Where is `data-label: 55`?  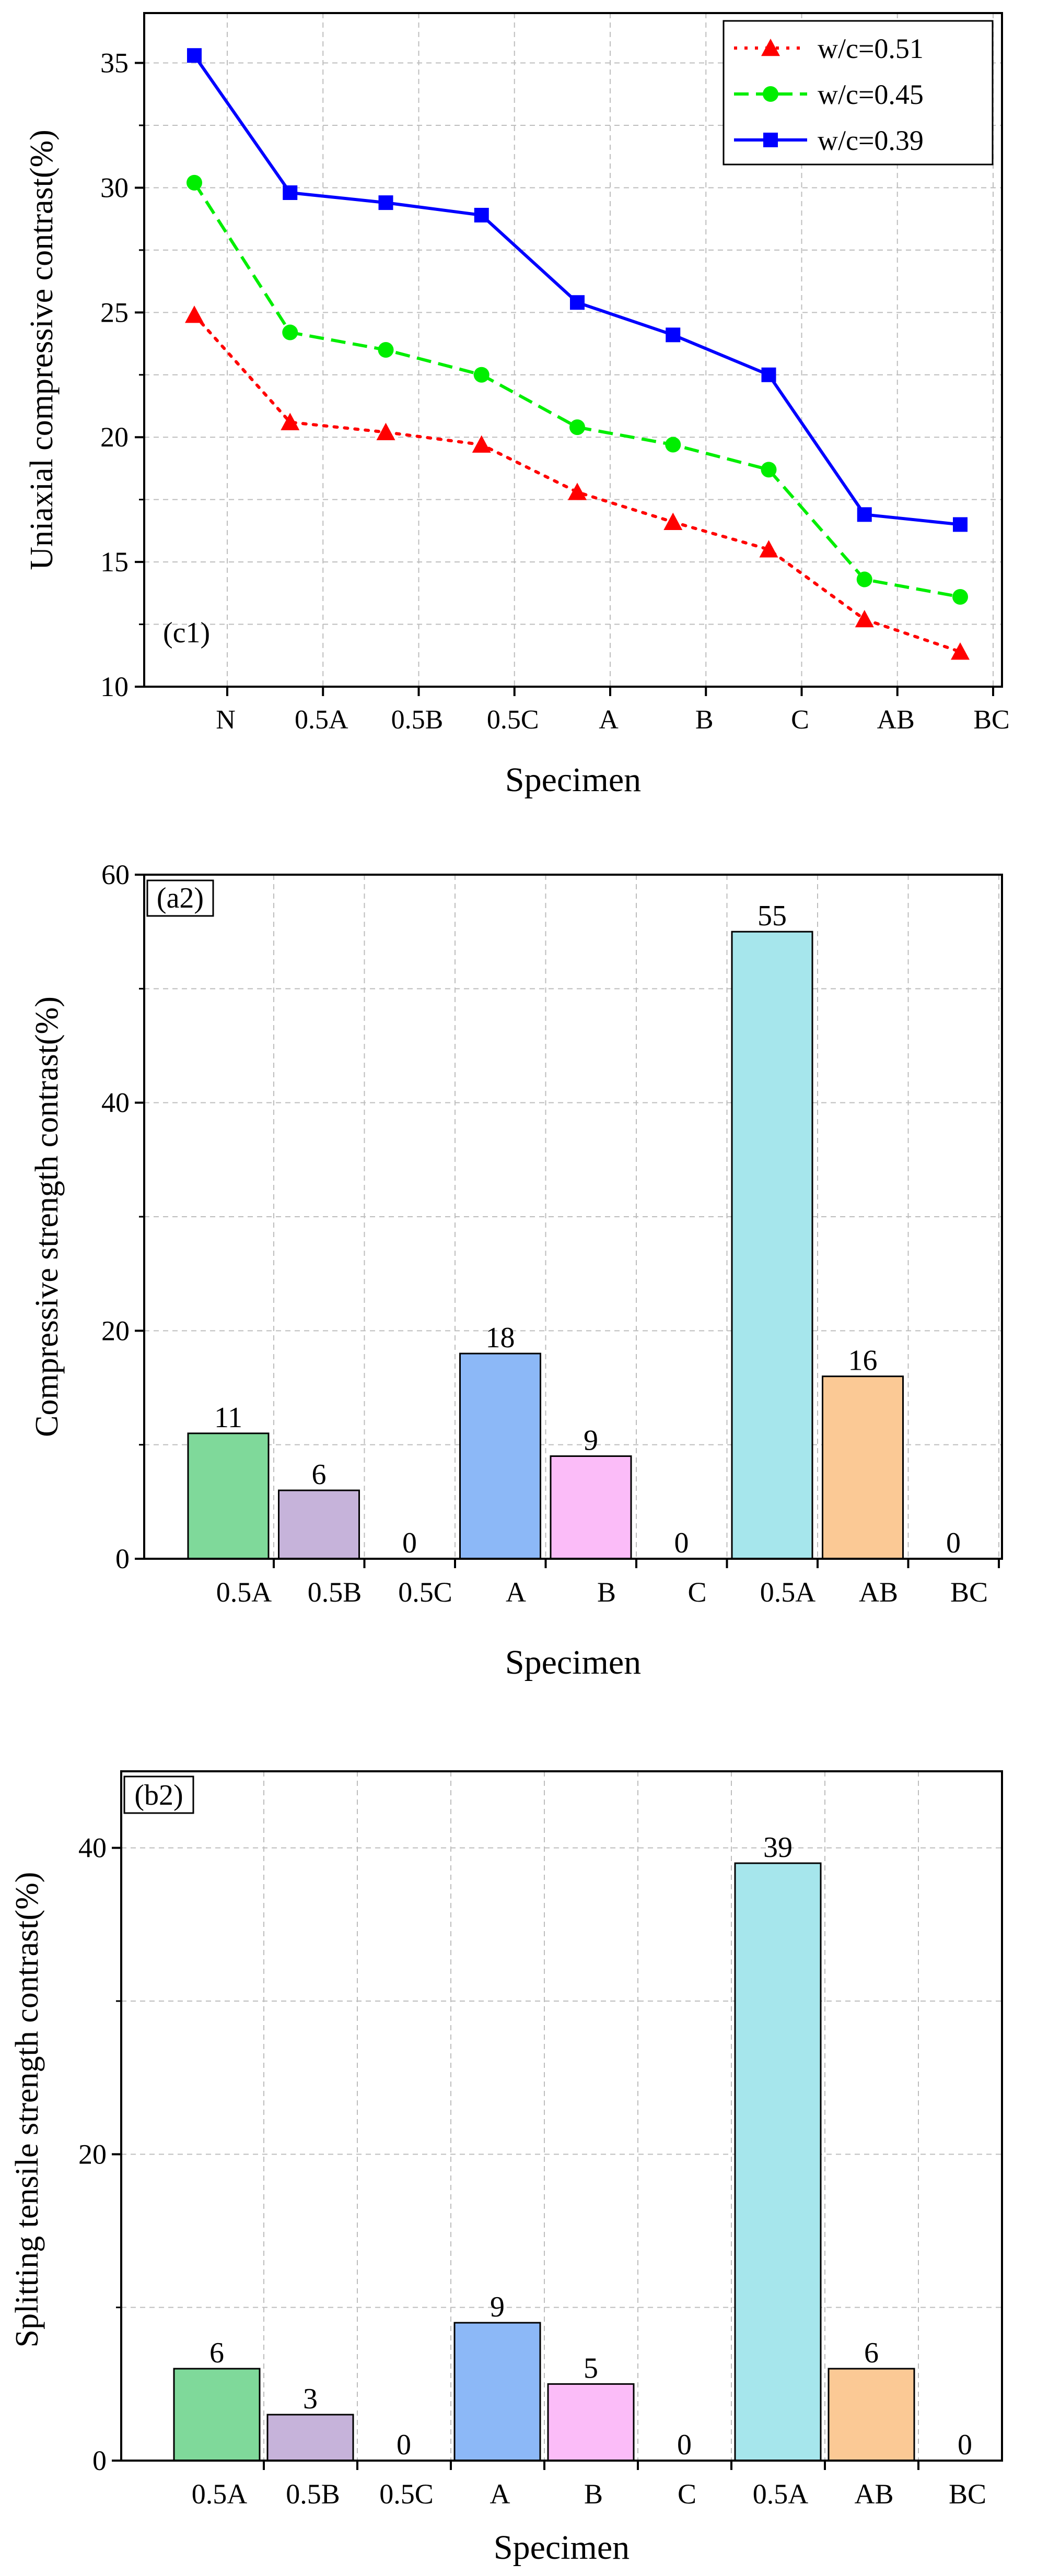 data-label: 55 is located at coordinates (772, 916).